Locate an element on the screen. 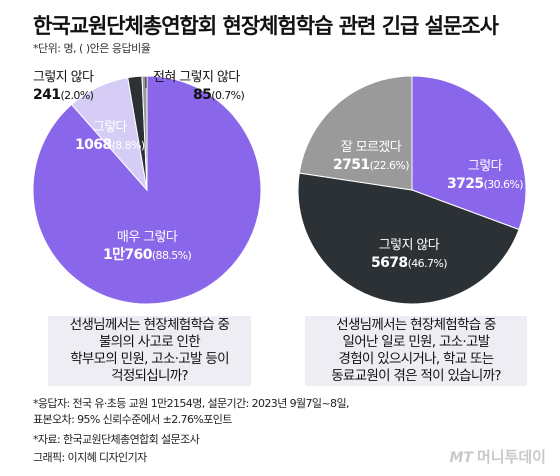 This screenshot has width=560, height=476. chart2-pct-yes: (30.6%) is located at coordinates (503, 184).